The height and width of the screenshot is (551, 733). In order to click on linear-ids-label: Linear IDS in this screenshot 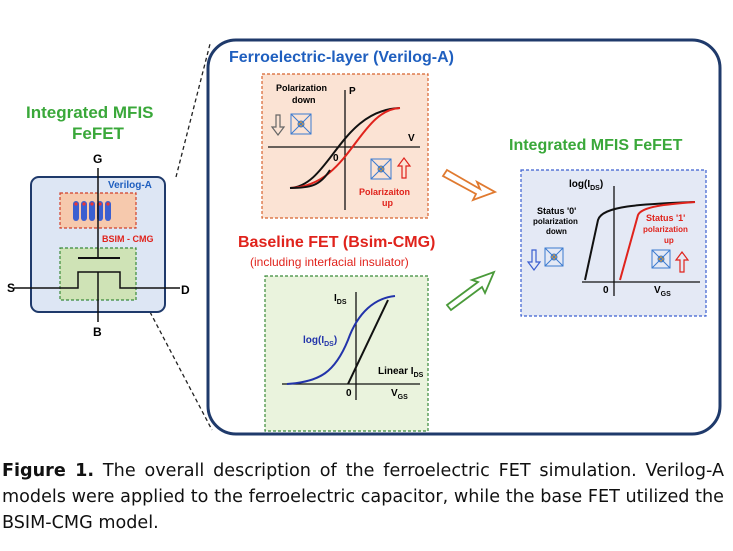, I will do `click(400, 373)`.